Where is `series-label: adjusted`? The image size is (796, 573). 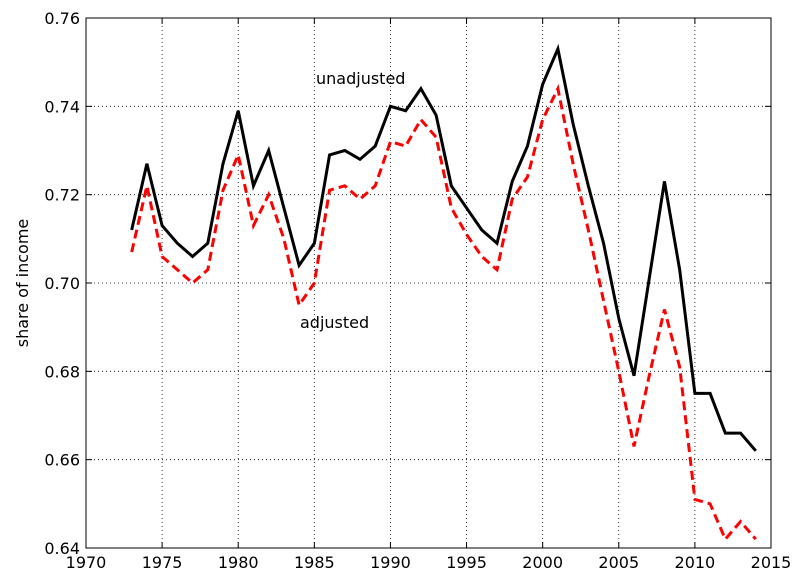 series-label: adjusted is located at coordinates (334, 322).